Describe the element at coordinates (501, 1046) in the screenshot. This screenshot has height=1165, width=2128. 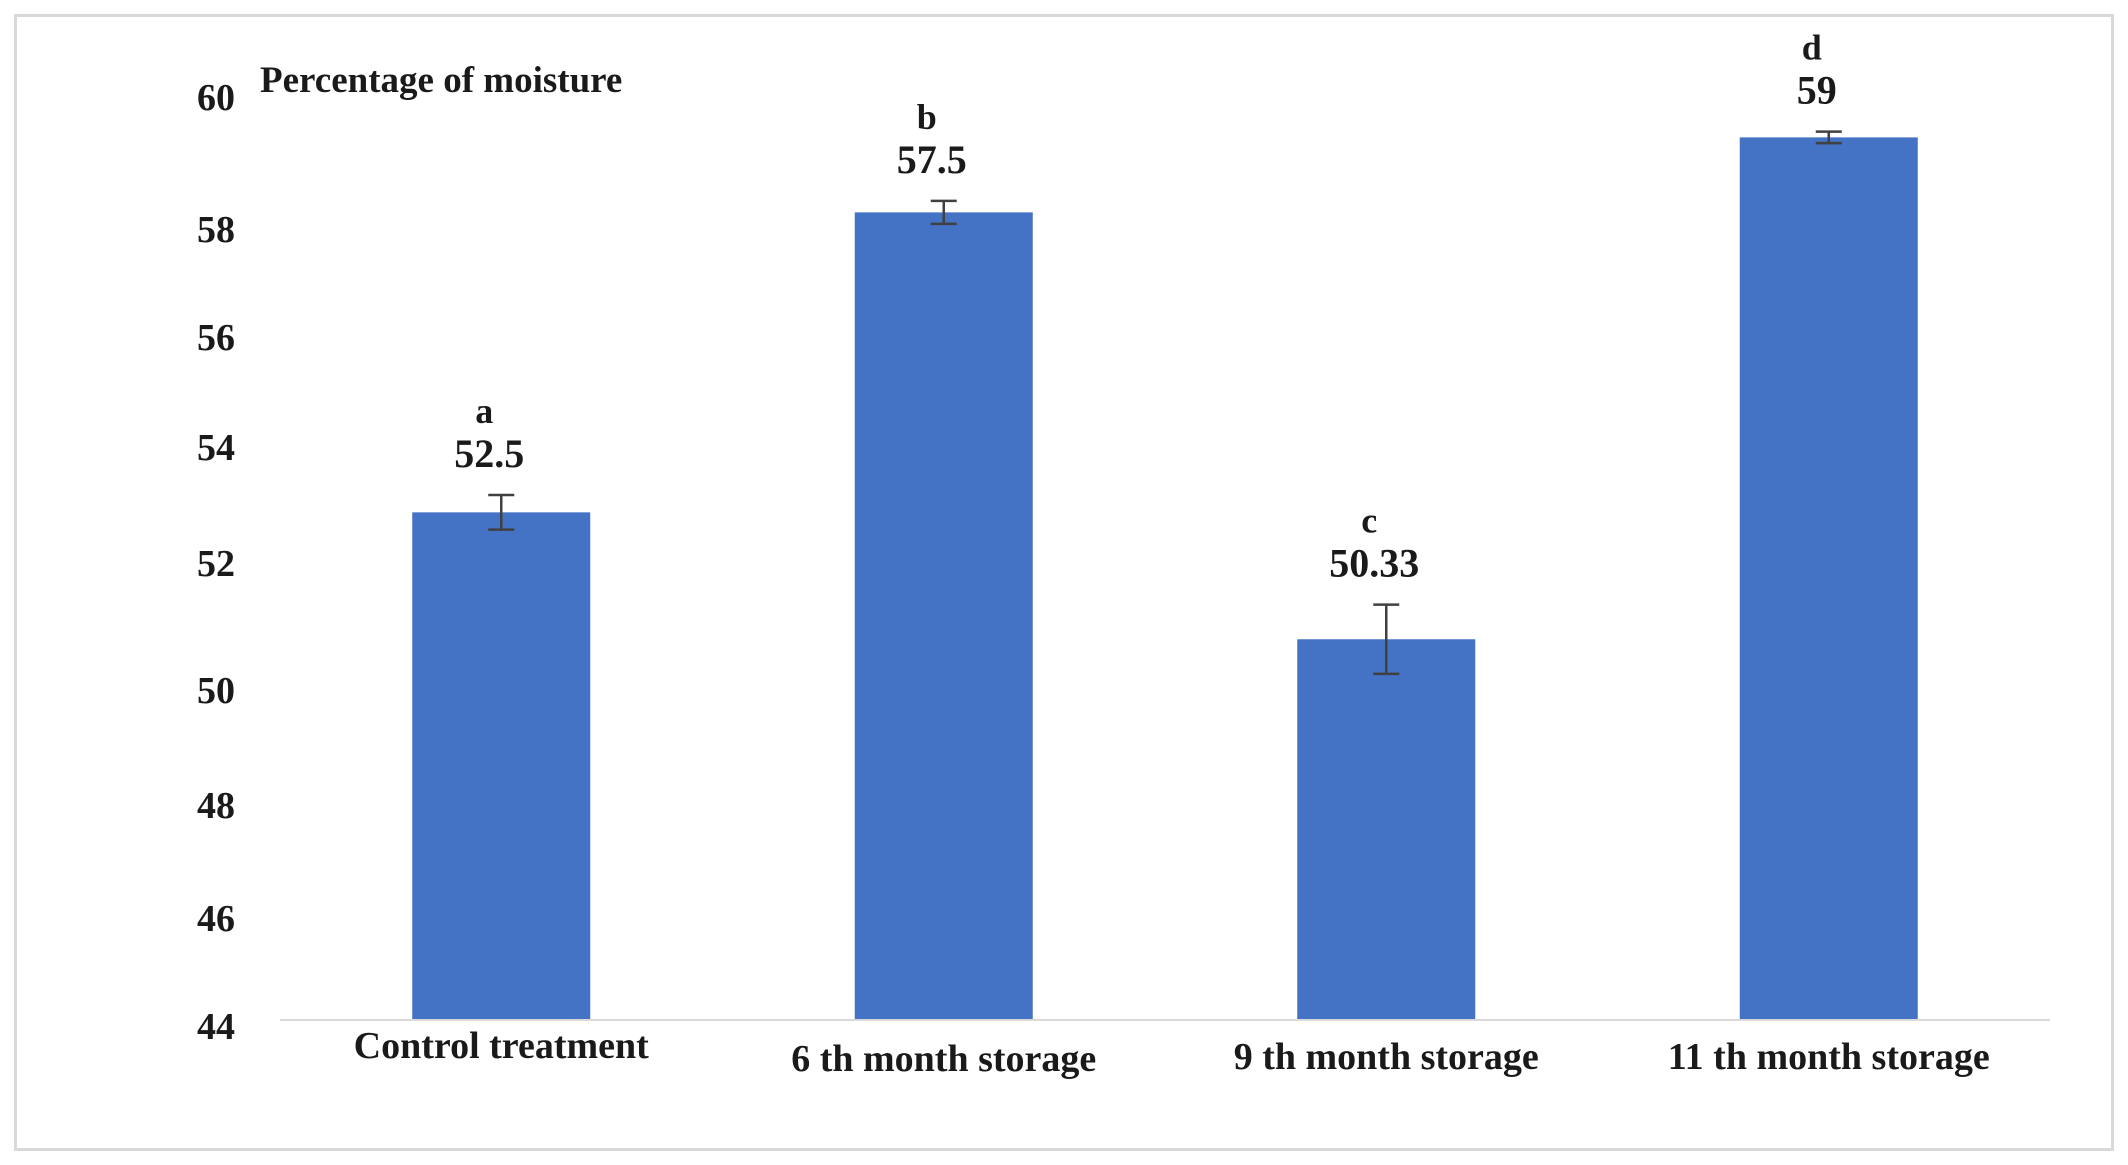
I see `x-tick-label: Control treatment` at that location.